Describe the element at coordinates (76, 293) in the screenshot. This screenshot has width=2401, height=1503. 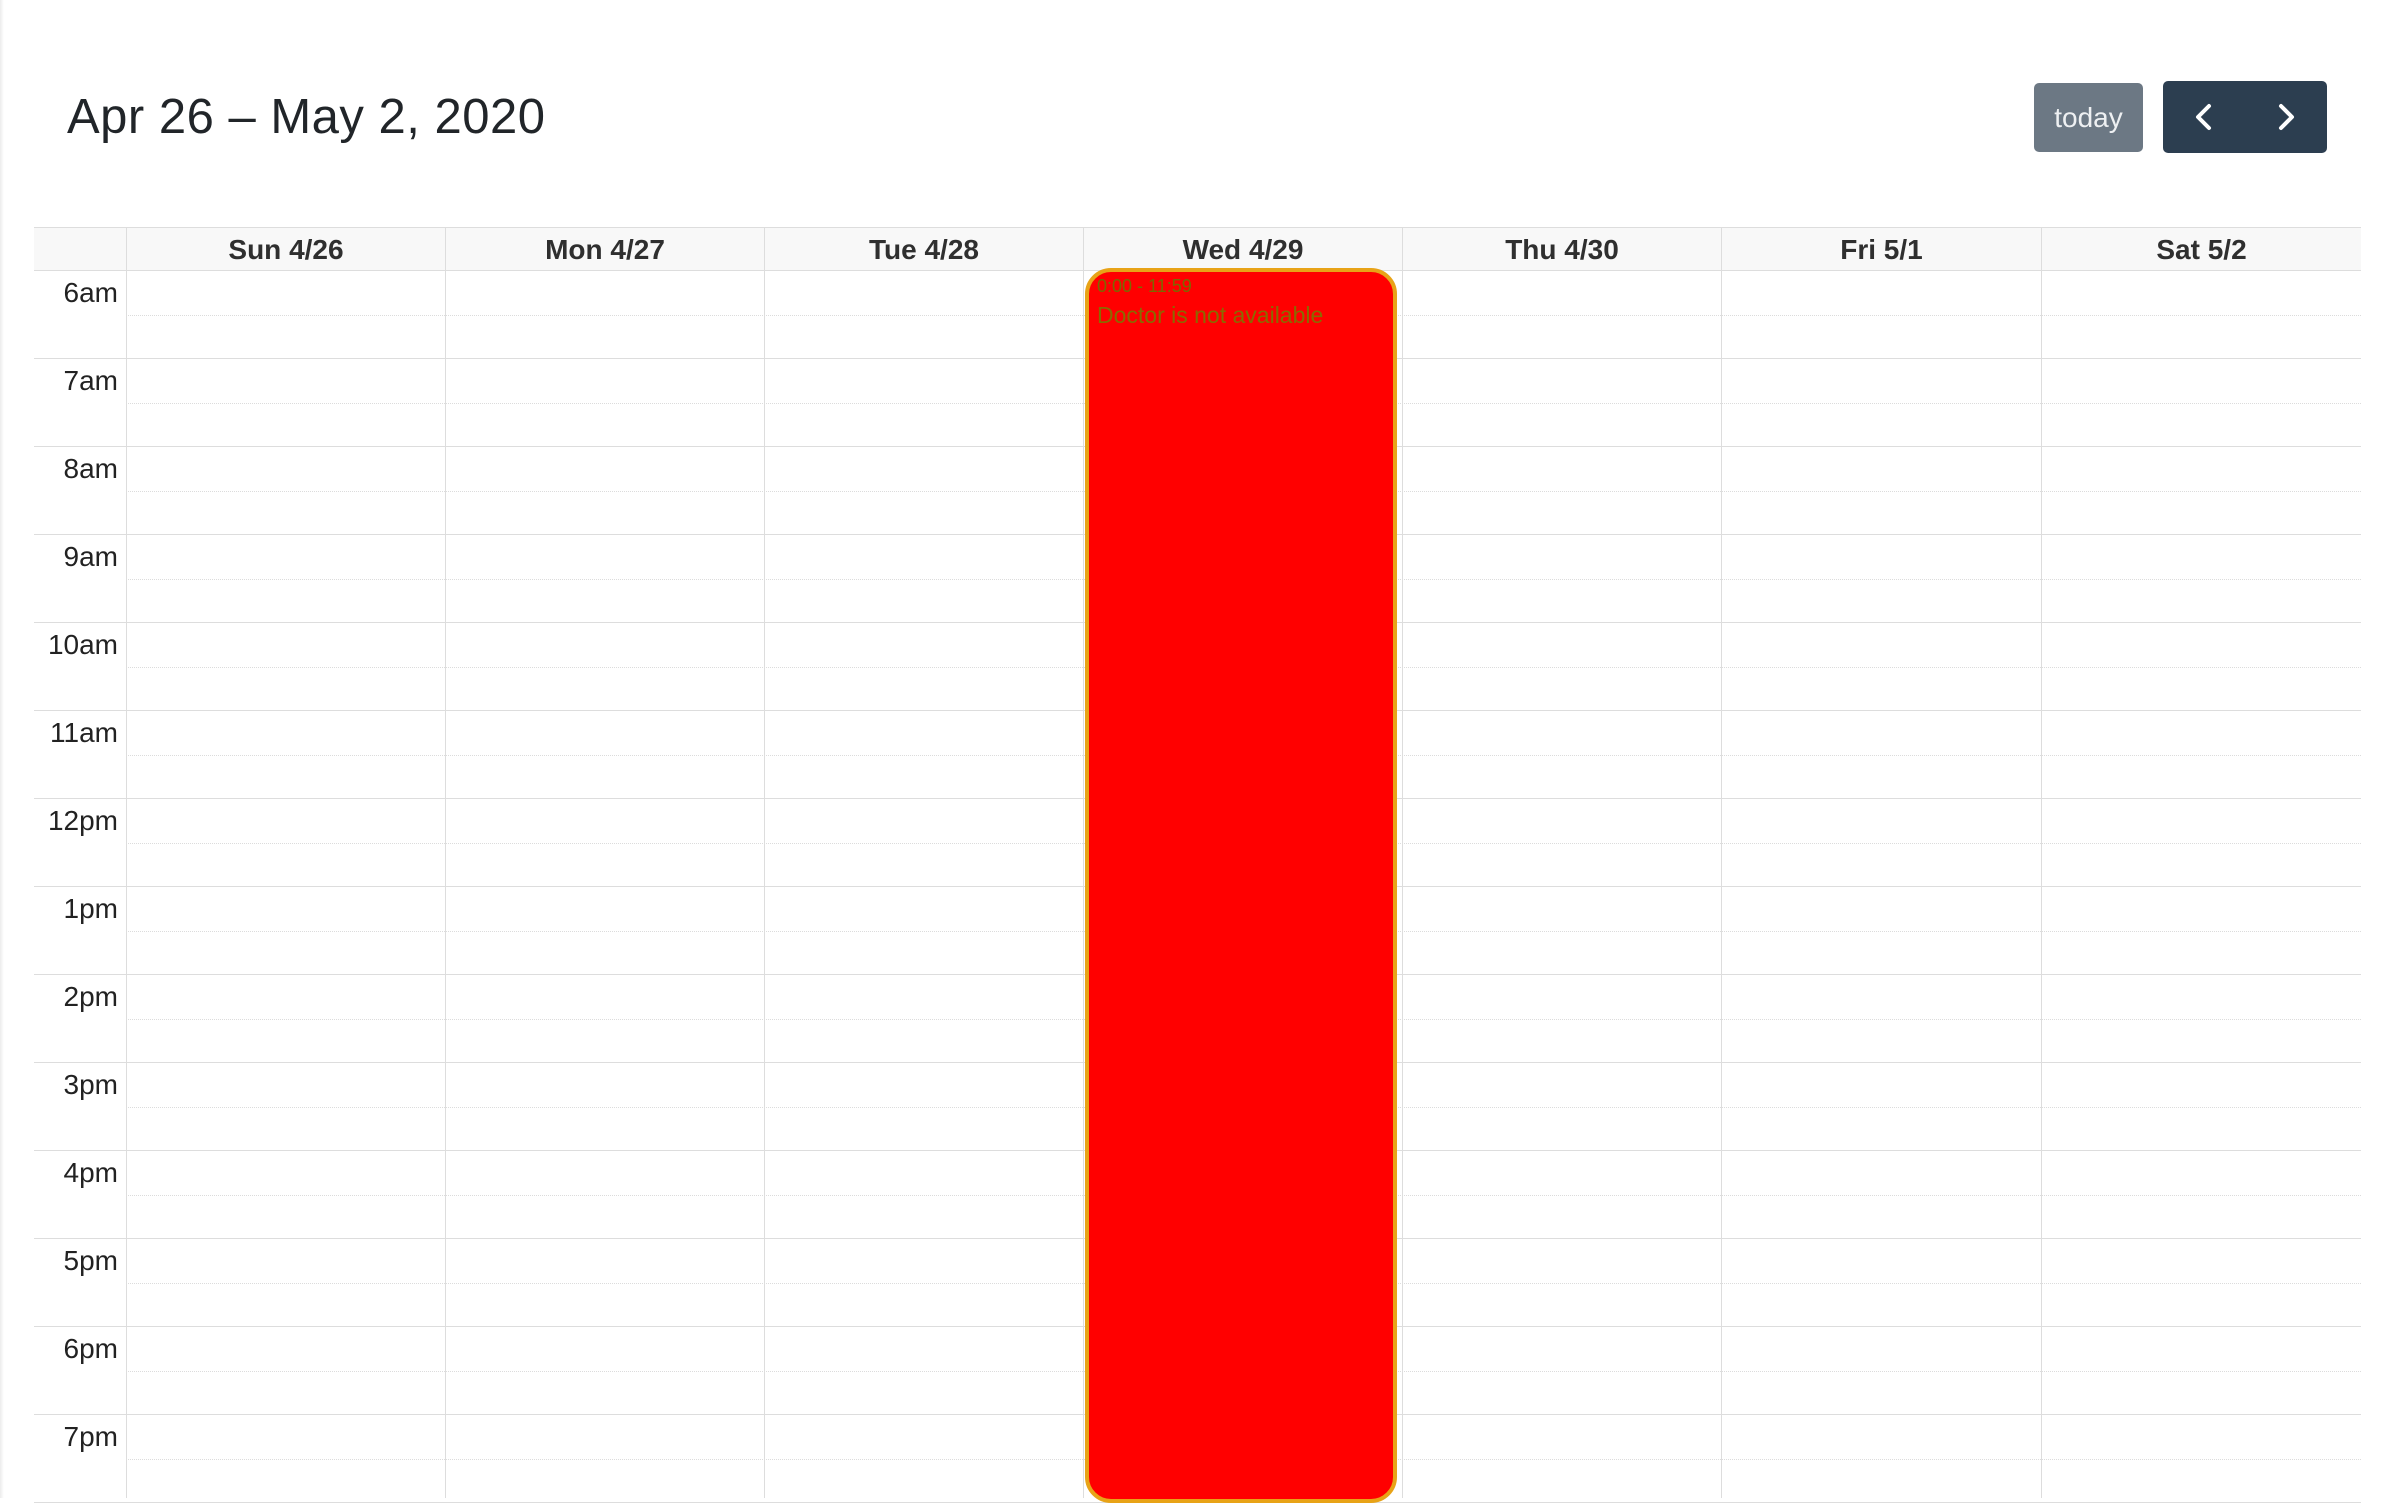
I see `time-label: 6am` at that location.